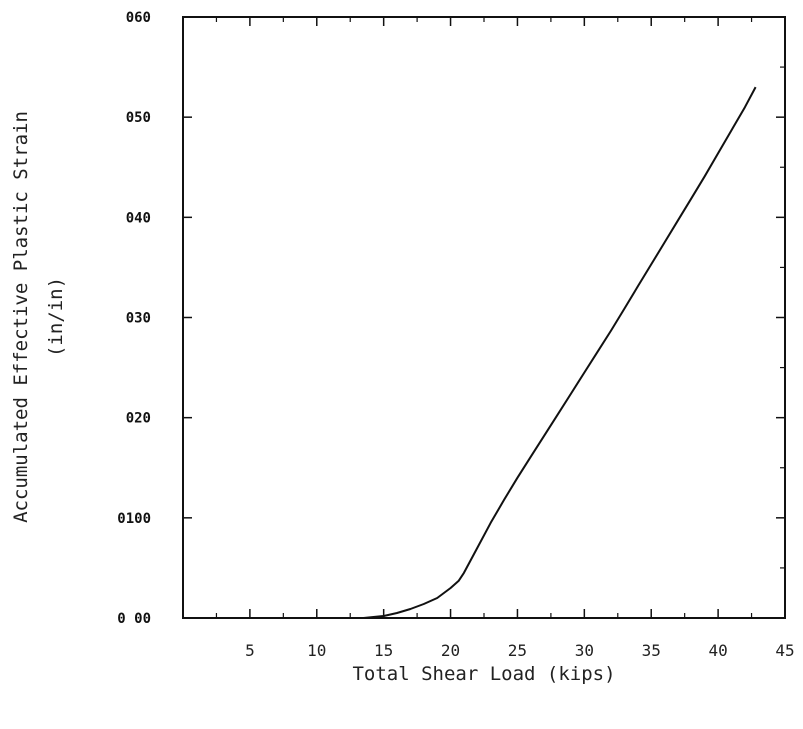  I want to click on y-tick-label: 020, so click(138, 419).